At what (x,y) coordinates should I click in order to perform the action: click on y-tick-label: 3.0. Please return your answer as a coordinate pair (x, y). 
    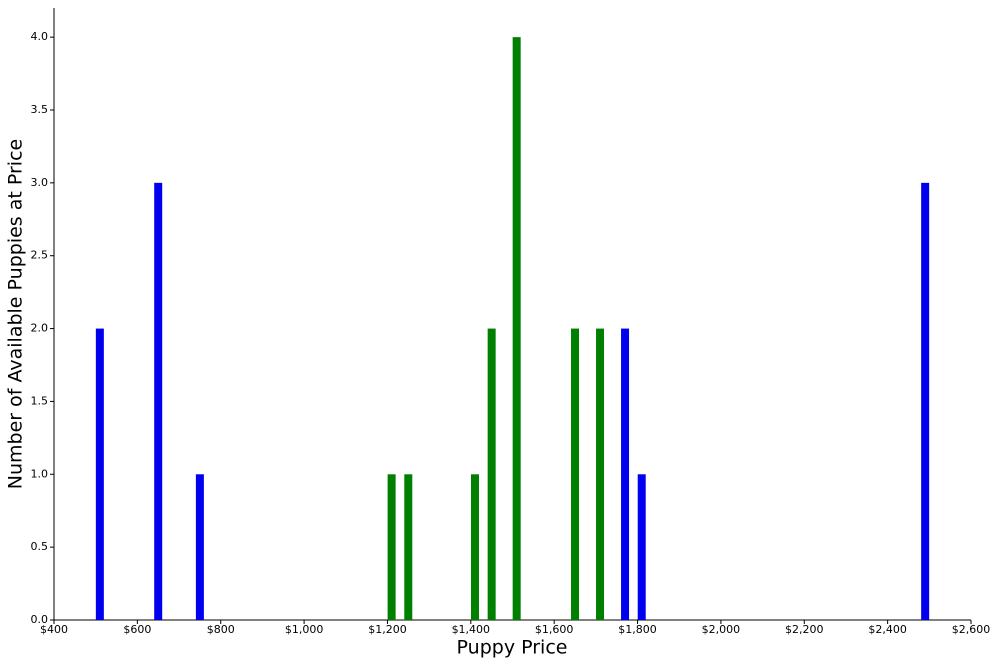
    Looking at the image, I should click on (40, 182).